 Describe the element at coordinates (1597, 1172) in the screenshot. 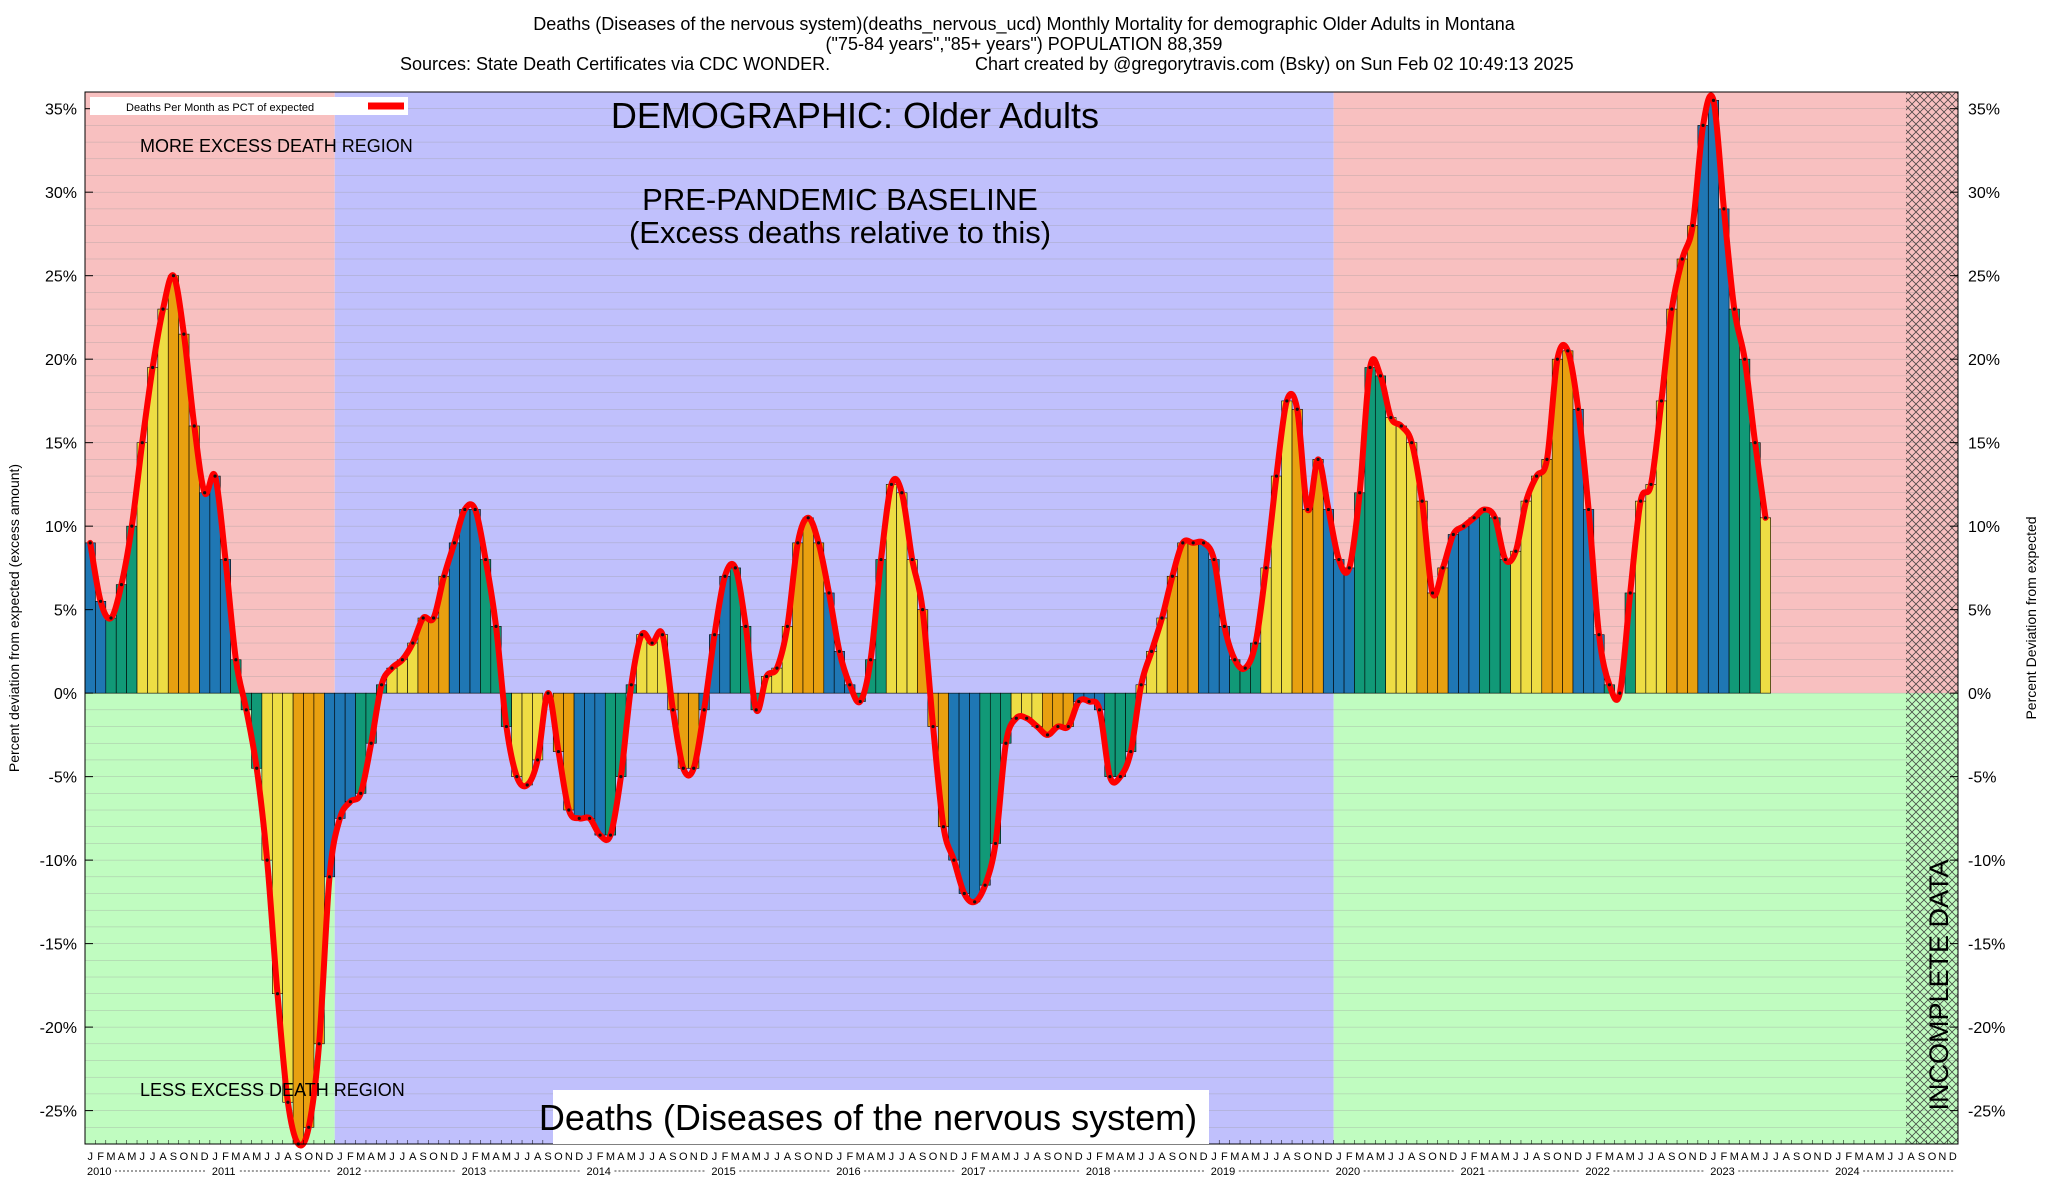

I see `x-year-label: 2022` at that location.